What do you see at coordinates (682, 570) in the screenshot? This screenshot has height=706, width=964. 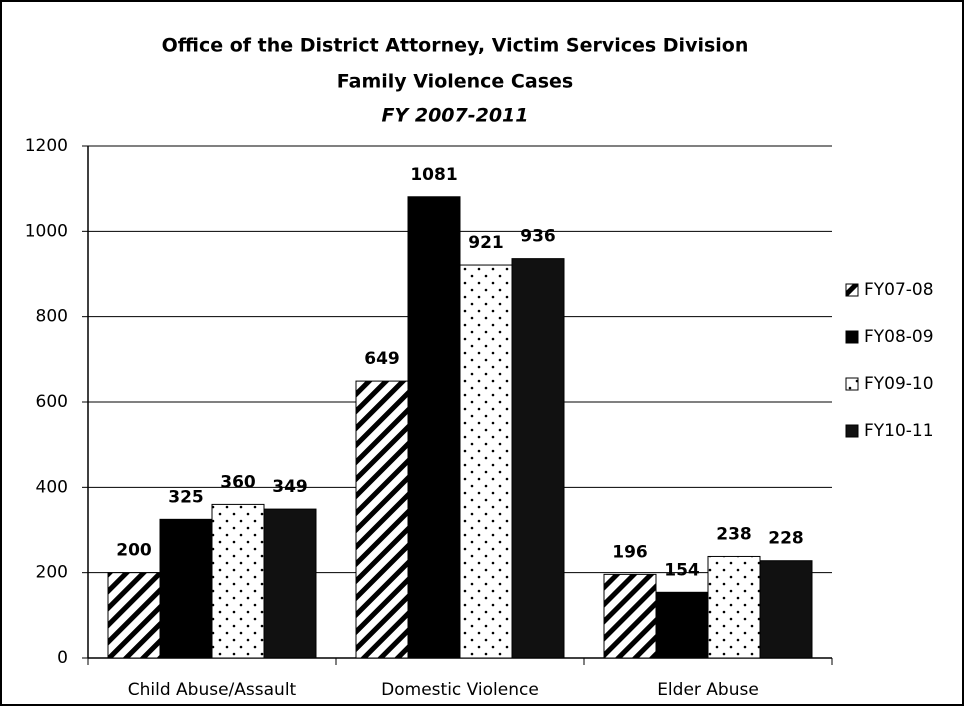 I see `value-label: 154` at bounding box center [682, 570].